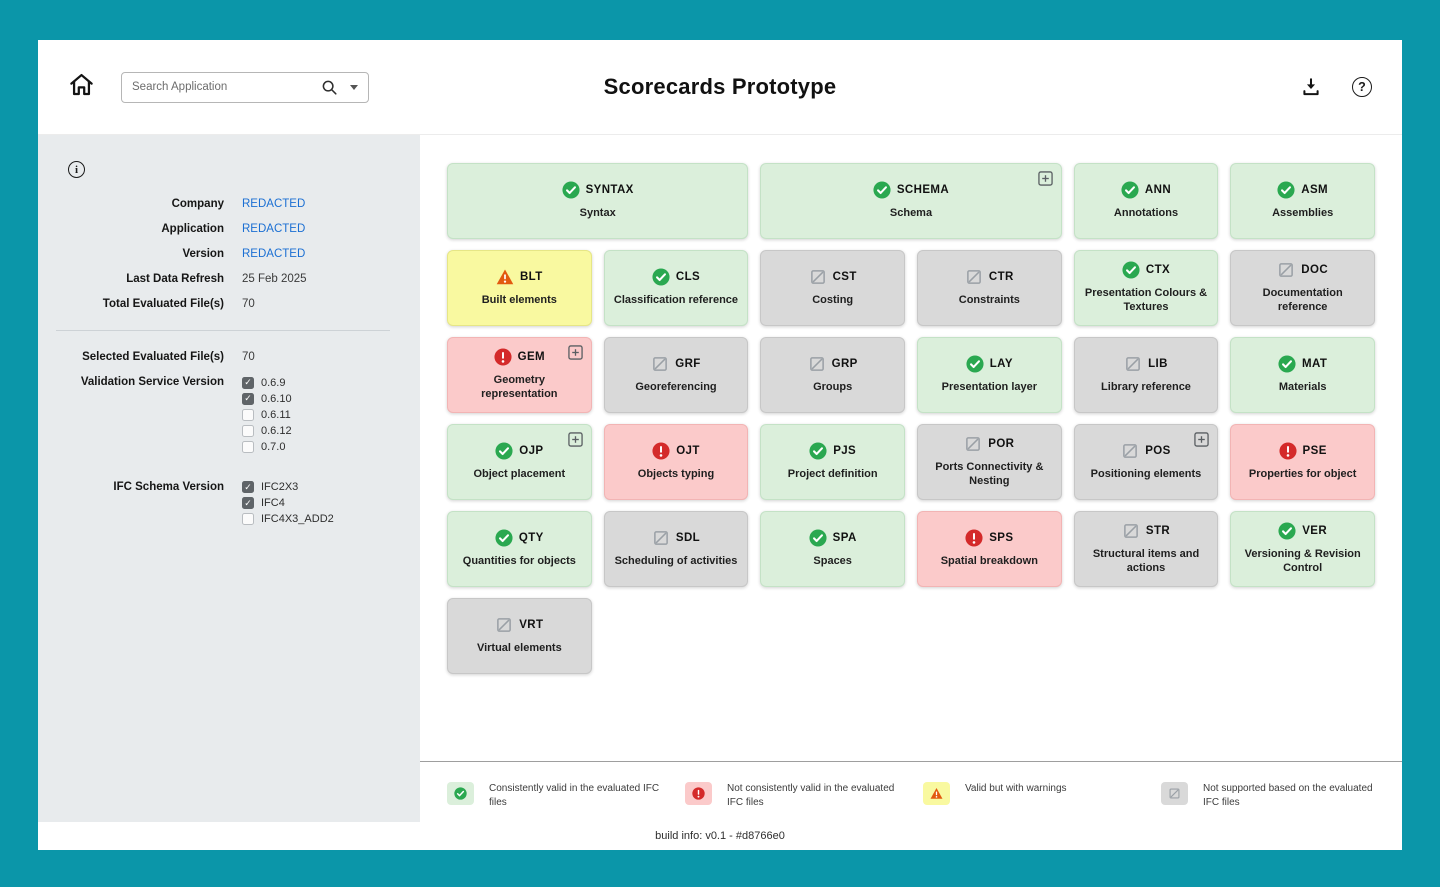  Describe the element at coordinates (223, 87) in the screenshot. I see `search-input` at that location.